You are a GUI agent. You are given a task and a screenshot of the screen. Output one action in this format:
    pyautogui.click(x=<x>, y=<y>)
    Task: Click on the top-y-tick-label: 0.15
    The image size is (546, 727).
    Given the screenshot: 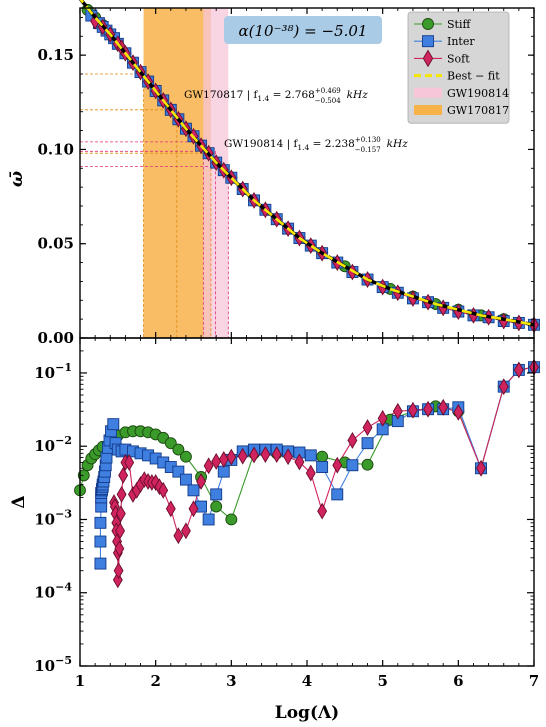 What is the action you would take?
    pyautogui.click(x=55, y=55)
    